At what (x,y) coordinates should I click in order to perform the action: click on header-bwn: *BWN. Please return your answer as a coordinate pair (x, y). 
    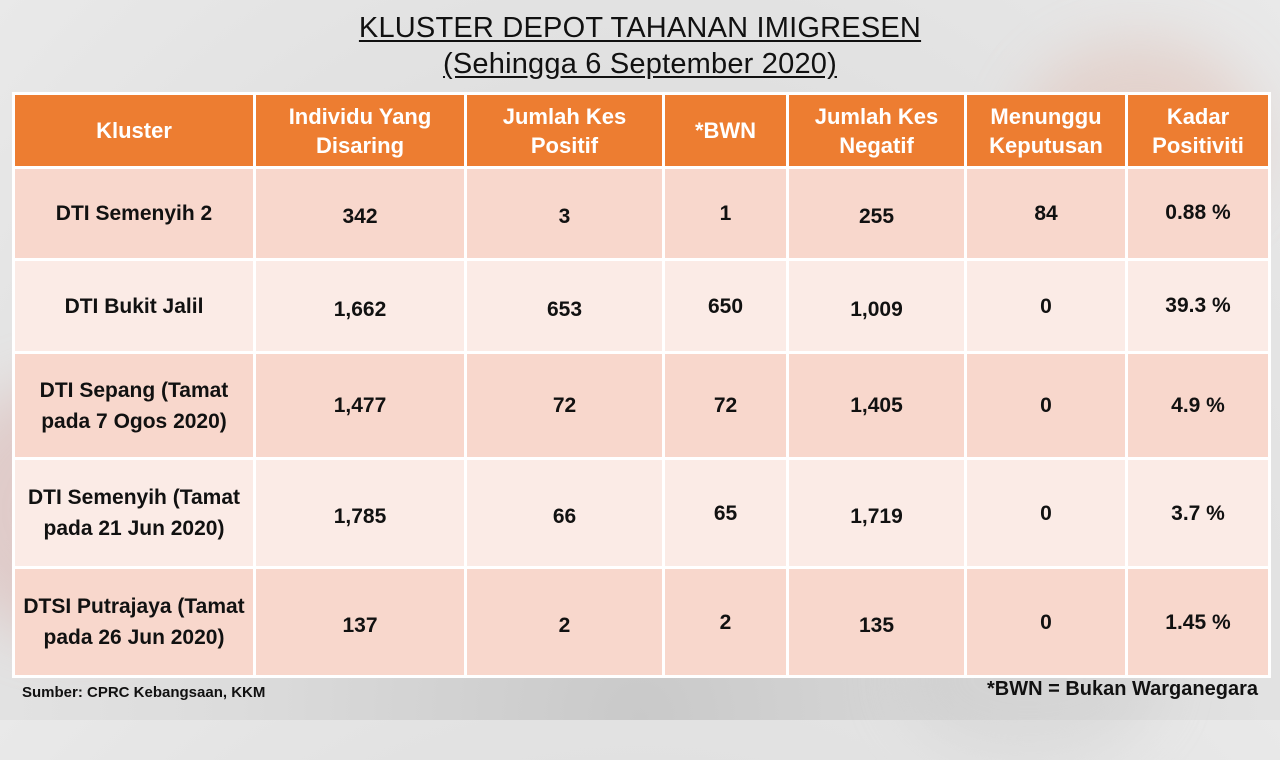
    Looking at the image, I should click on (725, 130).